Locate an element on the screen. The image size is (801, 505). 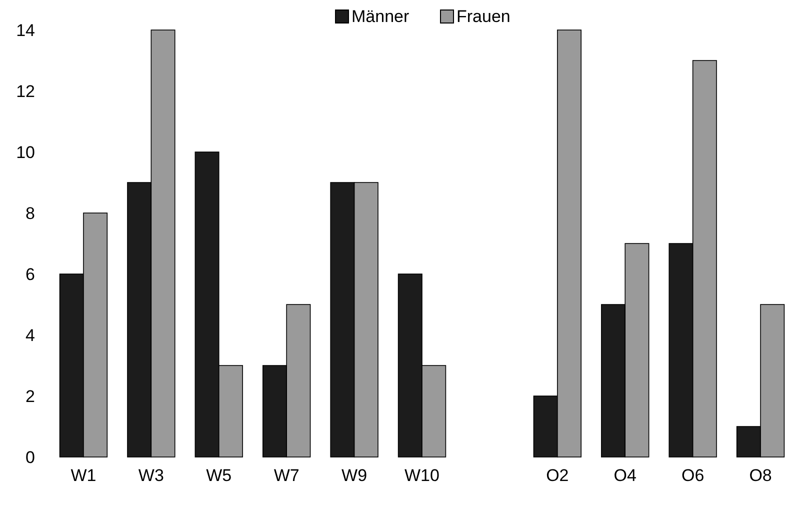
y-tick-label: 6 is located at coordinates (30, 274).